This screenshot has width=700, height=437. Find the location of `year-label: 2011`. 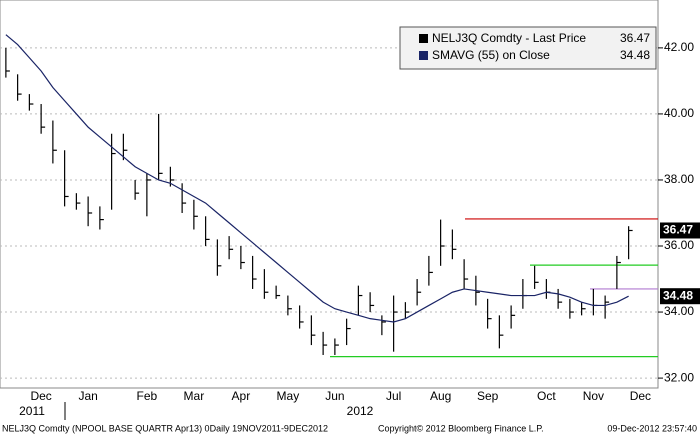

year-label: 2011 is located at coordinates (32, 411).